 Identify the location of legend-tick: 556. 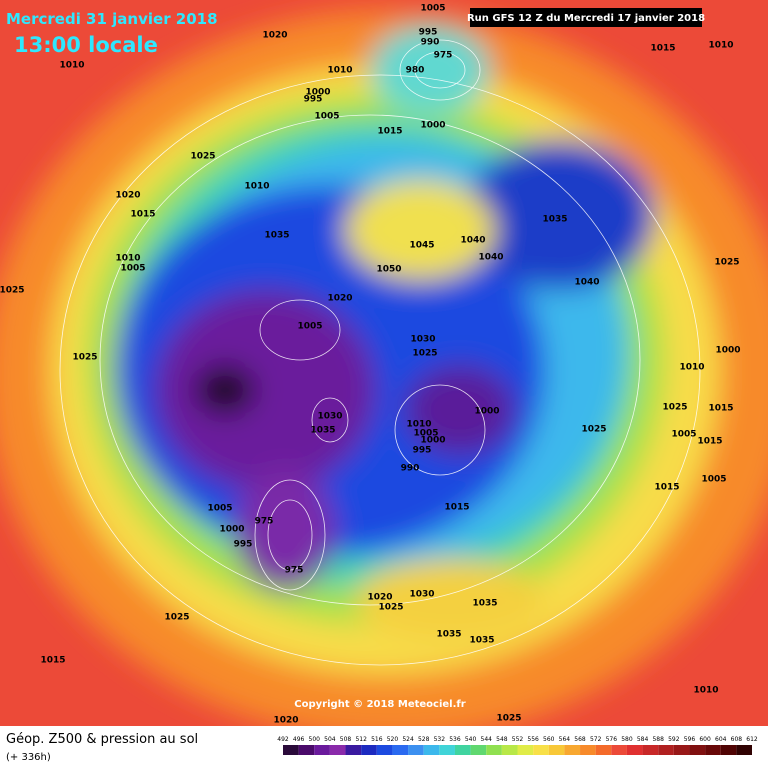
(533, 739).